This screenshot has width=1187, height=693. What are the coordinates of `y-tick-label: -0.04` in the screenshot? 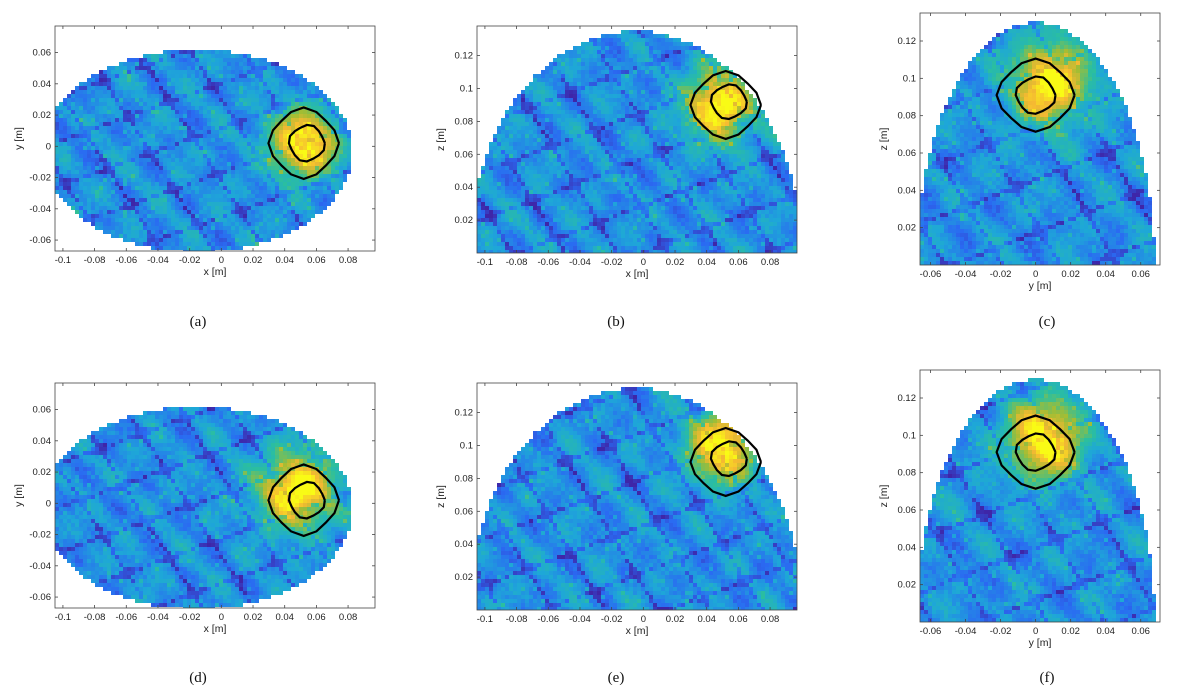 It's located at (40, 566).